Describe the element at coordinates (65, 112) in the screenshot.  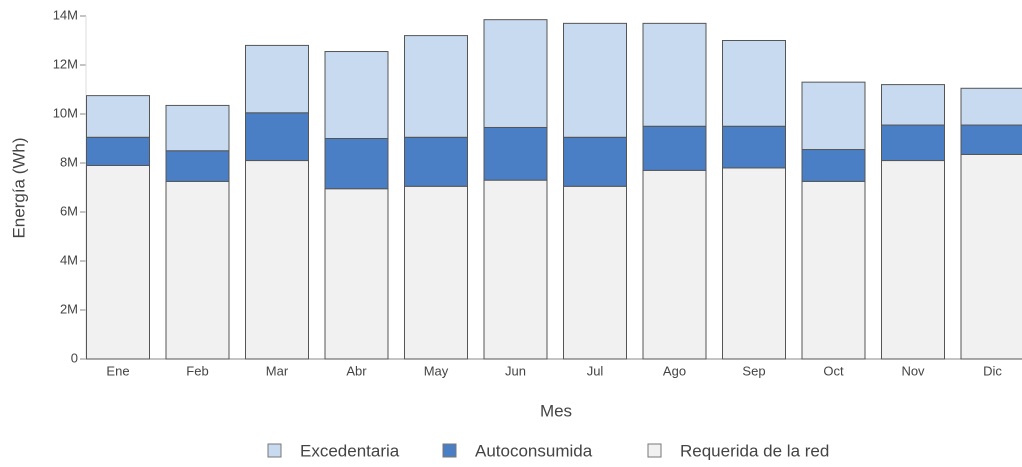
I see `y-tick-label: 10M` at that location.